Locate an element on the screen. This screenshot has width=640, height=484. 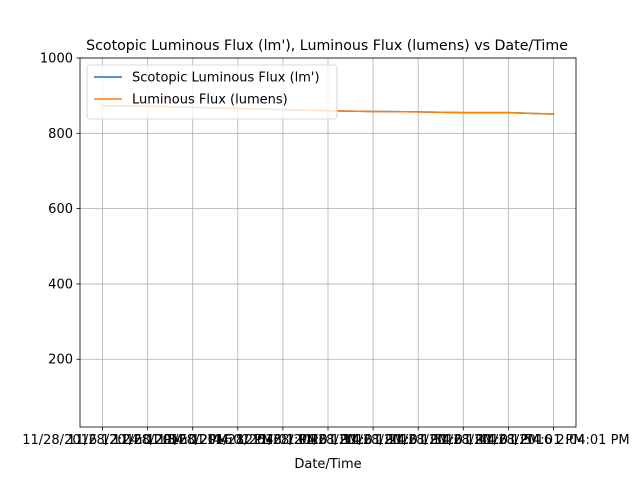
y-tick-label: 800 is located at coordinates (60, 134).